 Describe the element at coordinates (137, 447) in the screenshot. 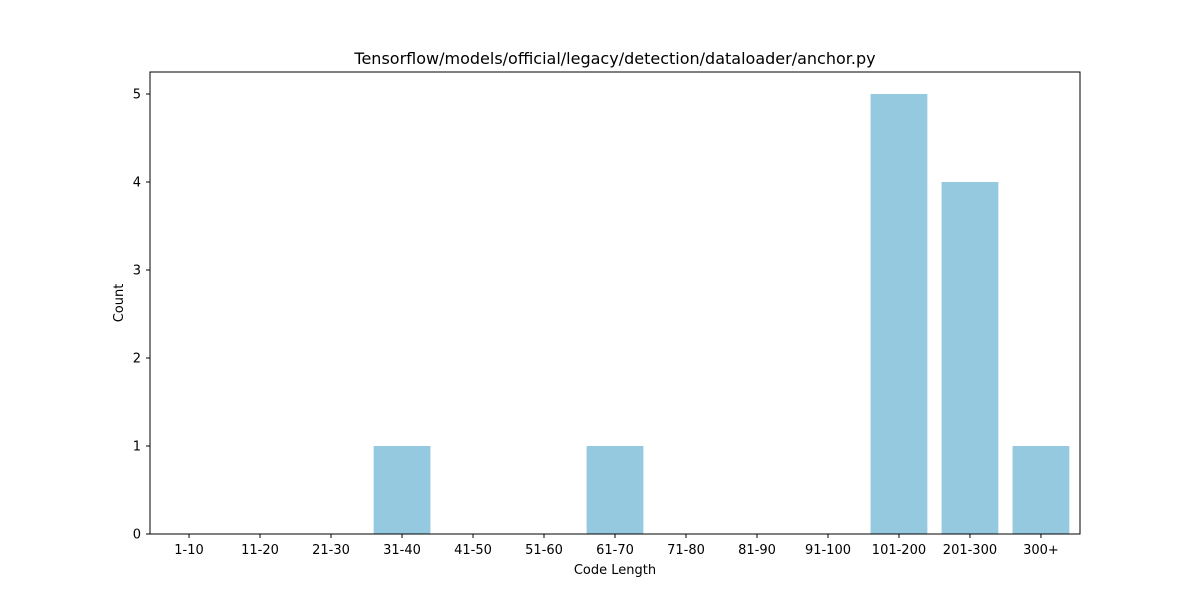

I see `y-tick-label: 1` at that location.